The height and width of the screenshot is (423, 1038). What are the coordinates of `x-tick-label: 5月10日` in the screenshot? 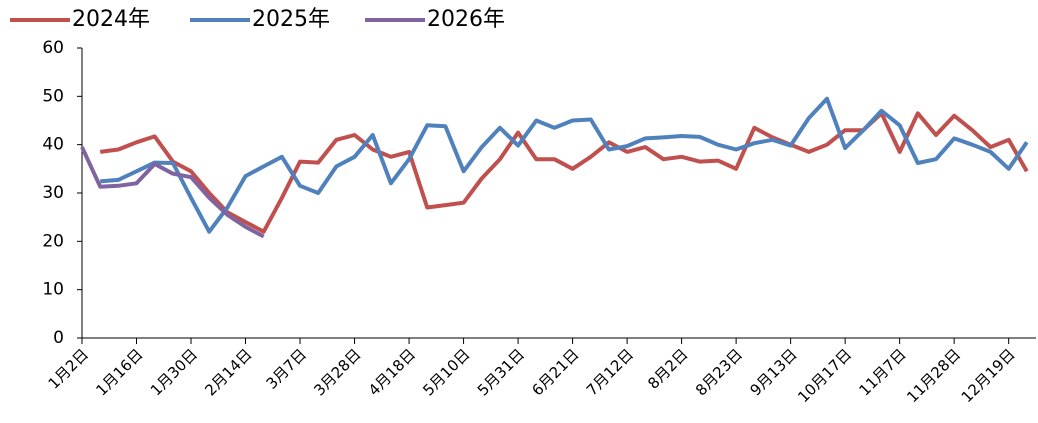 It's located at (446, 372).